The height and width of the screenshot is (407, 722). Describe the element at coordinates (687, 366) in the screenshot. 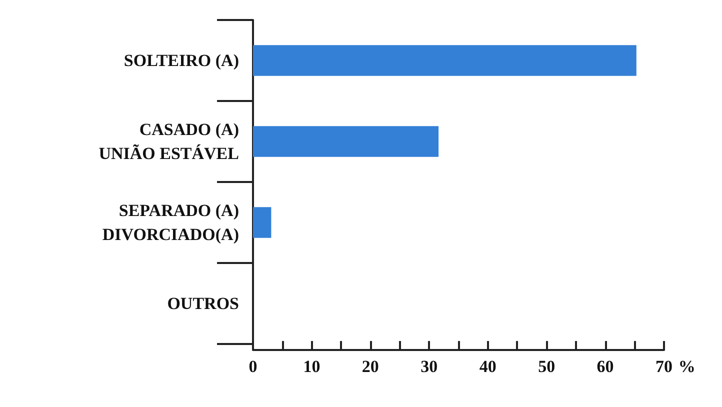

I see `x-axis-title: %` at that location.